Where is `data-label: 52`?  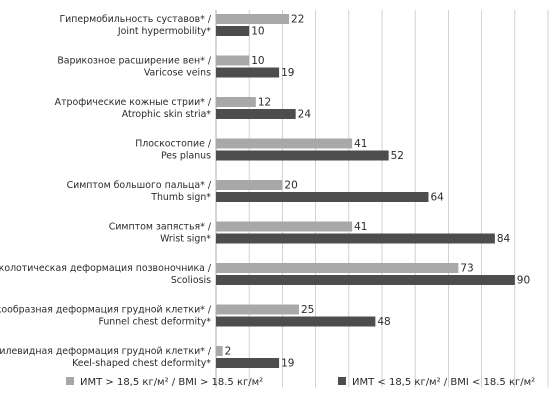 data-label: 52 is located at coordinates (397, 156).